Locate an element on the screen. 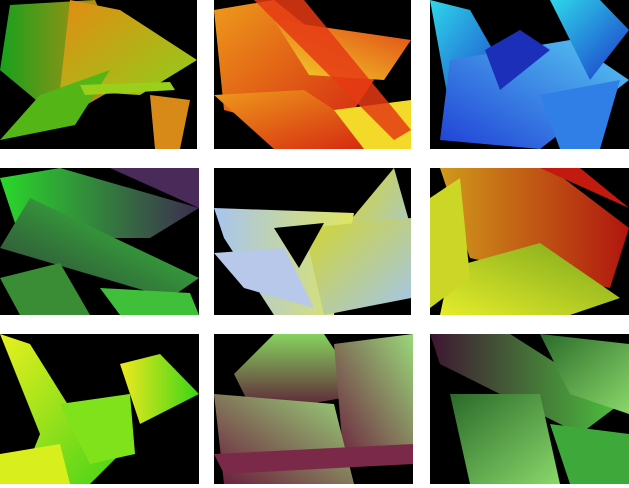 The image size is (629, 488). tile-1-green-orange is located at coordinates (98, 74).